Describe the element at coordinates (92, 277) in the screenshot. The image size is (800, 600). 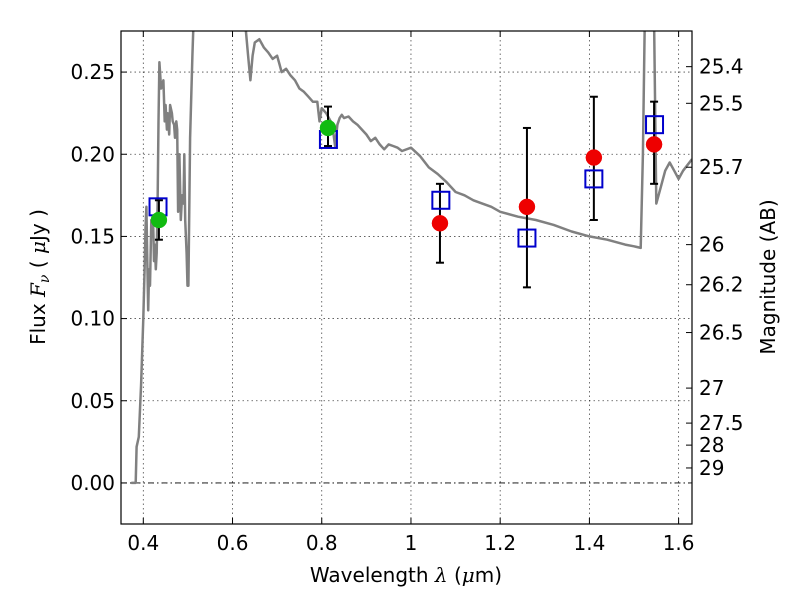
I see `y-axis-tick-labels: 0.00 0.05 0.10 0.15 0.20 0.25` at that location.